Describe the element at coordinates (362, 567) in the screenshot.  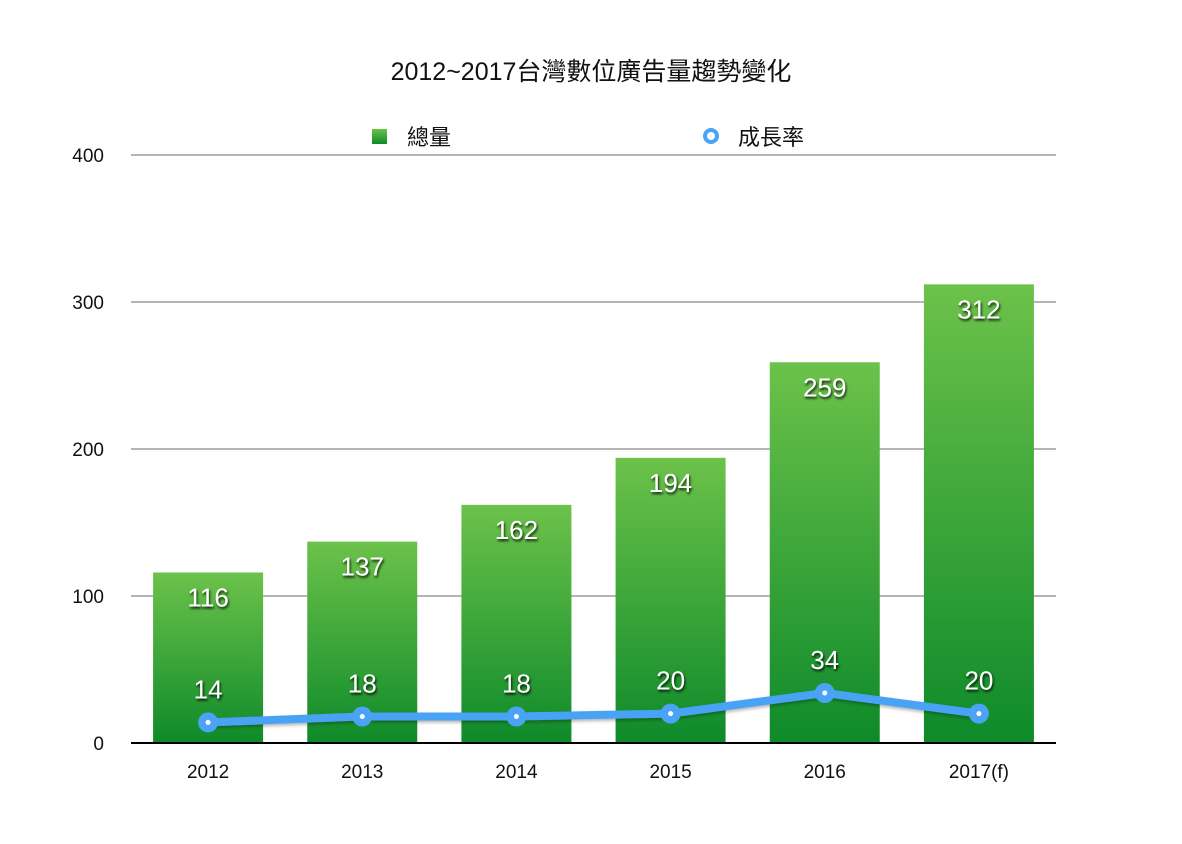
I see `bar-value-label: 137` at that location.